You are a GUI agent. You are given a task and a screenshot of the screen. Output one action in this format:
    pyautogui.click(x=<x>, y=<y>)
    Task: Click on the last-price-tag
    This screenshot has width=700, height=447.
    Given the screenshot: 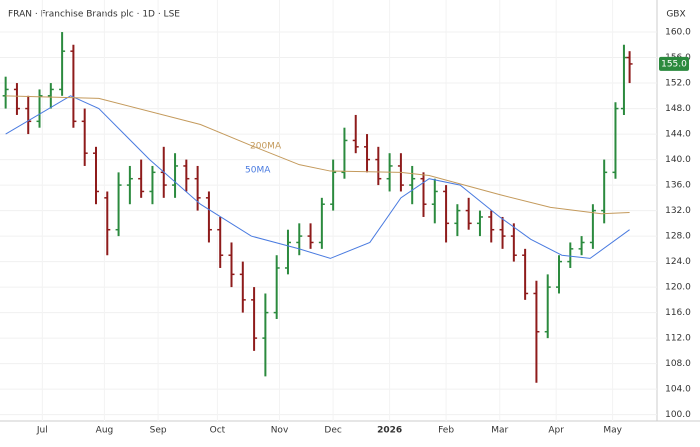 What is the action you would take?
    pyautogui.click(x=674, y=63)
    